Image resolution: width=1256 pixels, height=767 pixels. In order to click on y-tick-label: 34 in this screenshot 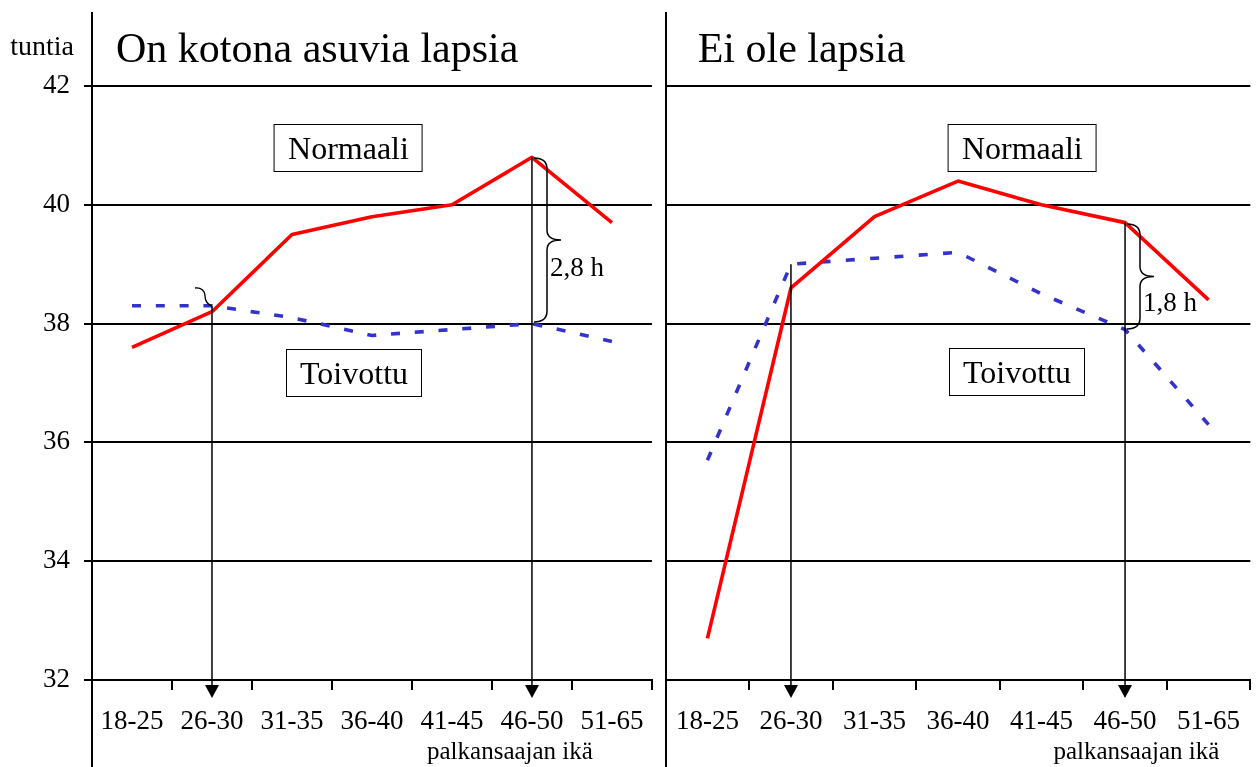, I will do `click(57, 559)`.